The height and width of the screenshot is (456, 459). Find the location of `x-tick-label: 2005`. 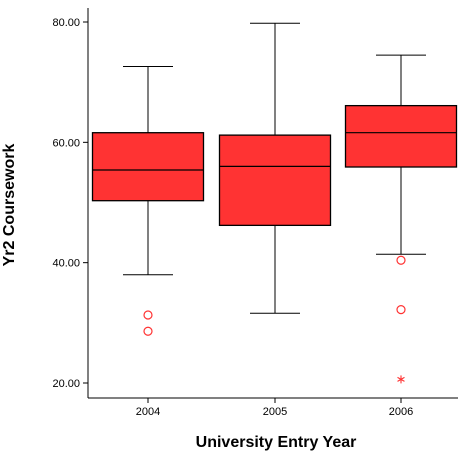

x-tick-label: 2005 is located at coordinates (275, 412).